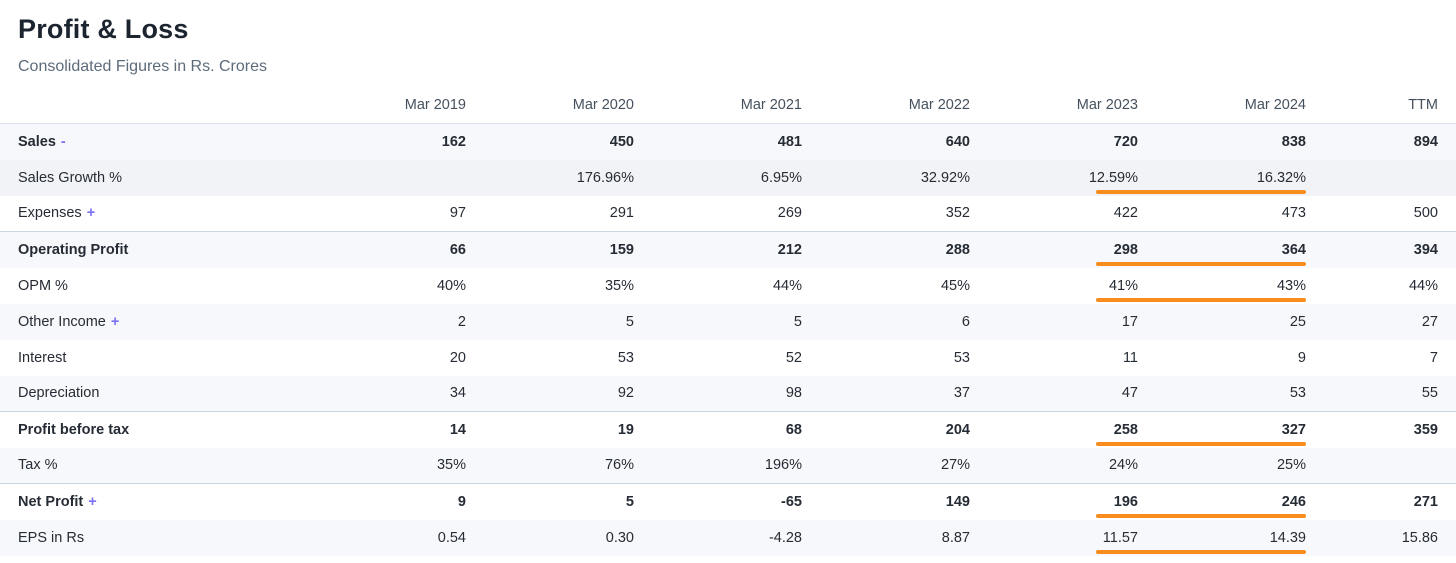  I want to click on table-row: Tax % 35% 76% 196% 27% 24% 25%, so click(728, 465).